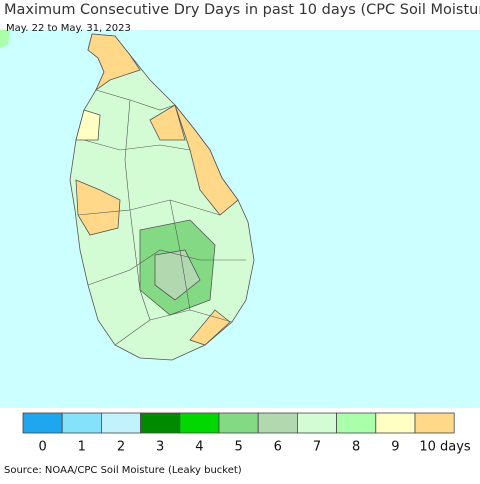 This screenshot has width=480, height=484. I want to click on legend-label: 4, so click(199, 447).